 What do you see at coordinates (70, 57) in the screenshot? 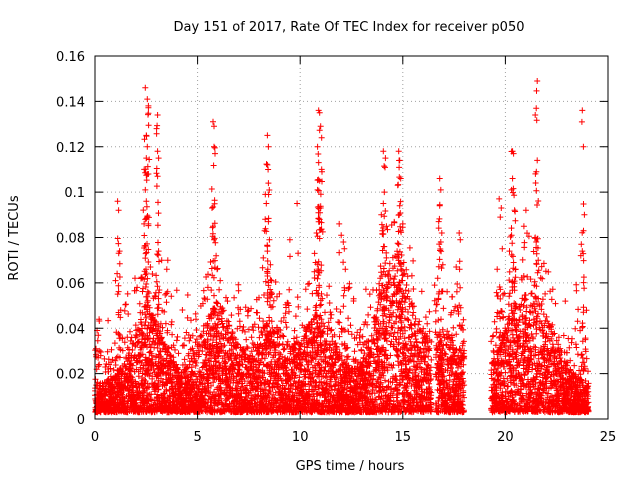
I see `y-tick-label: 0.16` at bounding box center [70, 57].